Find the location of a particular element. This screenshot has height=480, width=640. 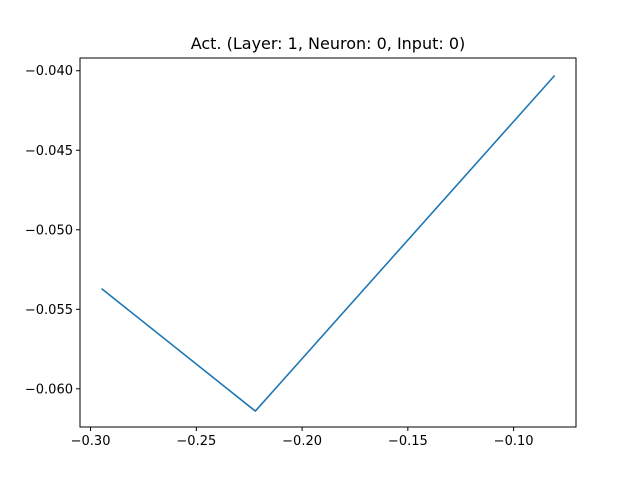

x-tick-label: −0.20 is located at coordinates (302, 441).